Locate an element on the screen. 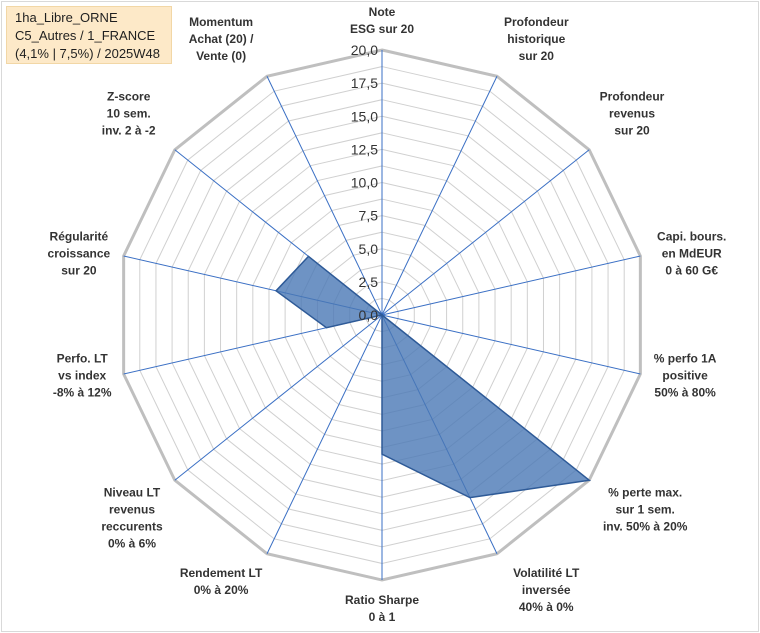 This screenshot has height=633, width=760. radar-axis-label: % perte max. sur 1 sem. inv. 50% à 20% is located at coordinates (645, 509).